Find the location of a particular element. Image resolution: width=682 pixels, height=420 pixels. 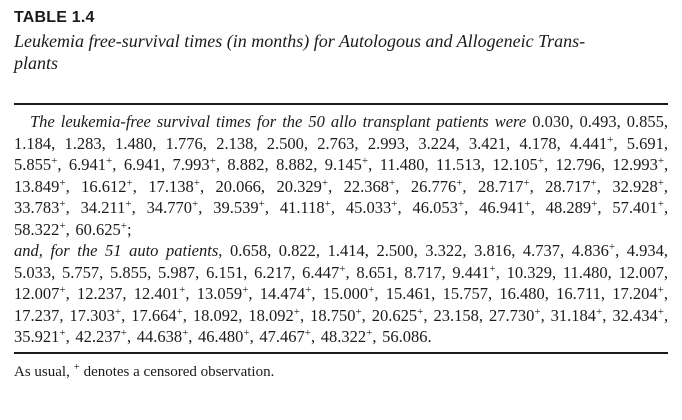

footnote-suffix: denotes a censored observation. is located at coordinates (179, 371).